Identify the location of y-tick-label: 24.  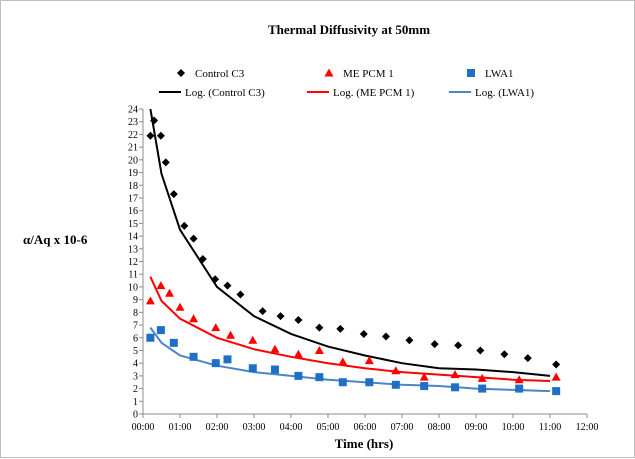
(133, 110).